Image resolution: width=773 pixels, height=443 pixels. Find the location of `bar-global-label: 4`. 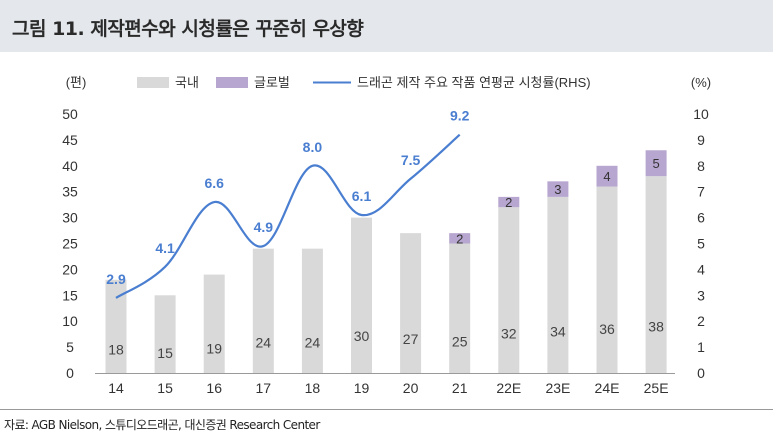

bar-global-label: 4 is located at coordinates (606, 176).